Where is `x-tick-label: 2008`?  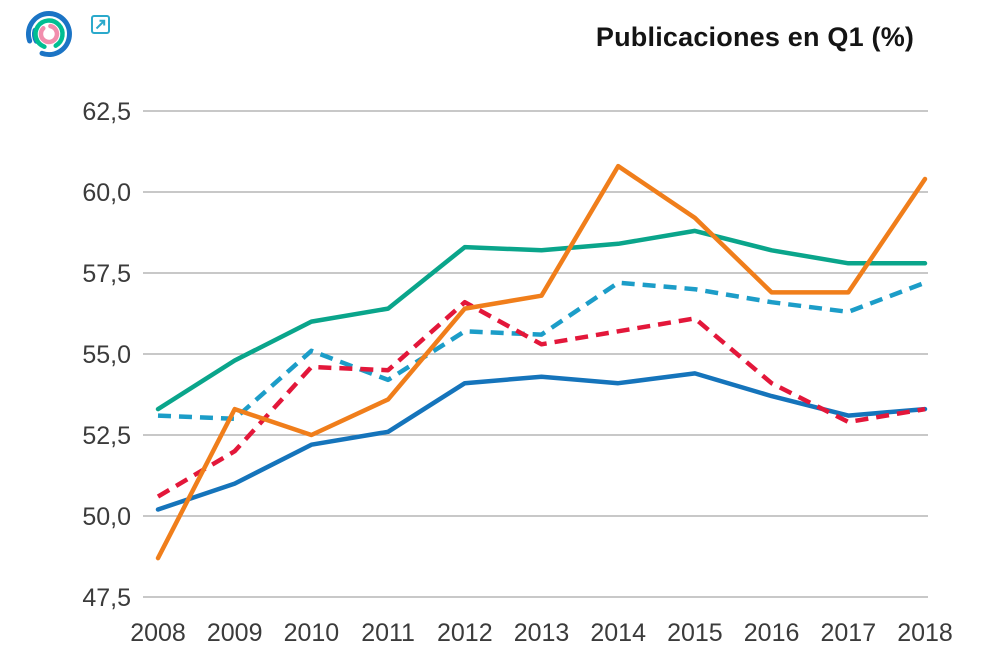 x-tick-label: 2008 is located at coordinates (158, 633).